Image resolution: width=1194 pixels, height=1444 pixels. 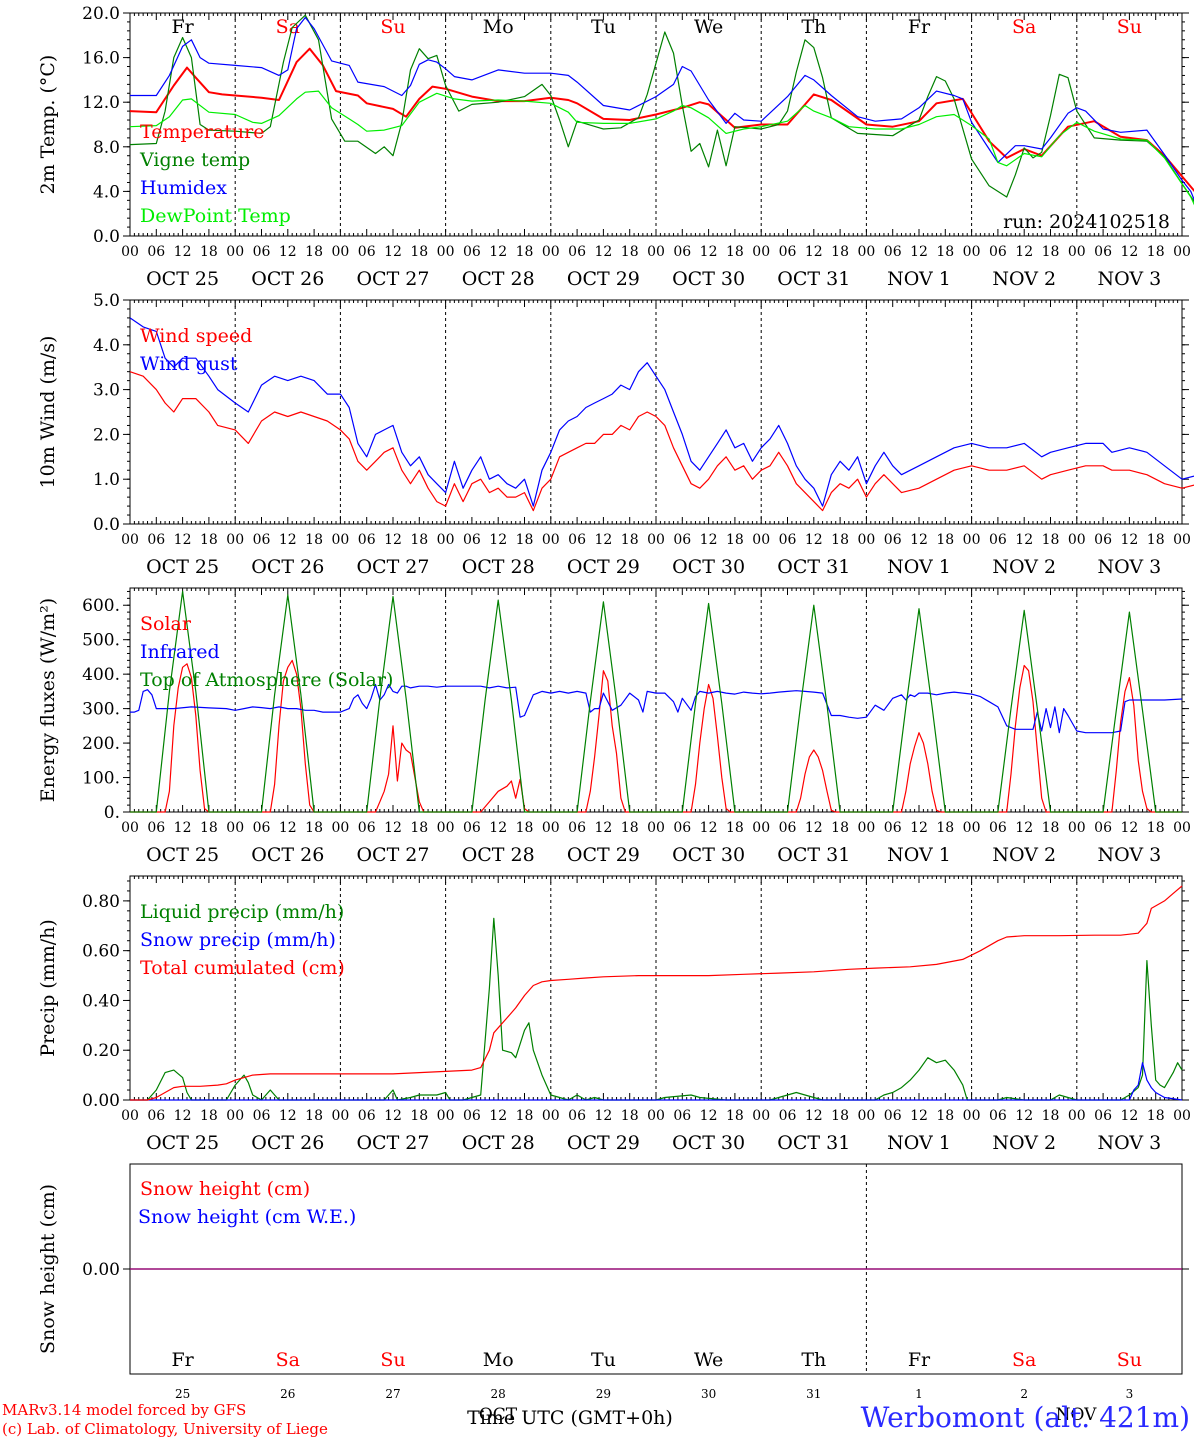 What do you see at coordinates (392, 1394) in the screenshot?
I see `day-number-label: 27` at bounding box center [392, 1394].